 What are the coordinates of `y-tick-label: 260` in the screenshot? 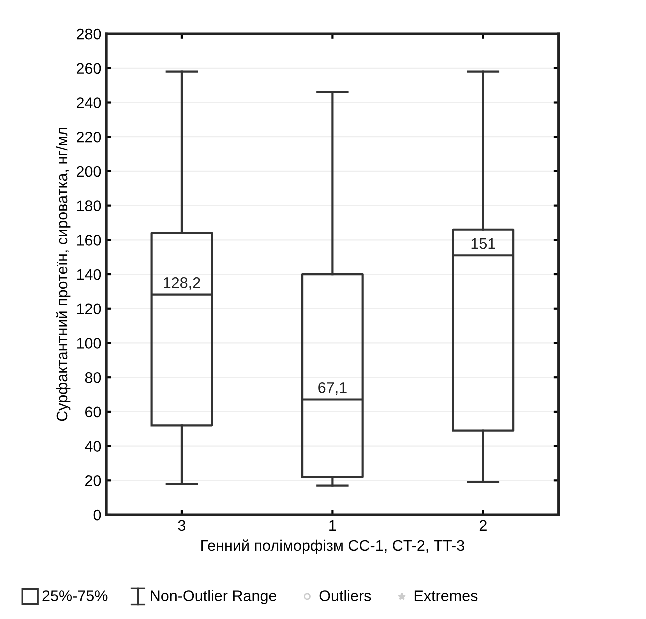 It's located at (89, 68).